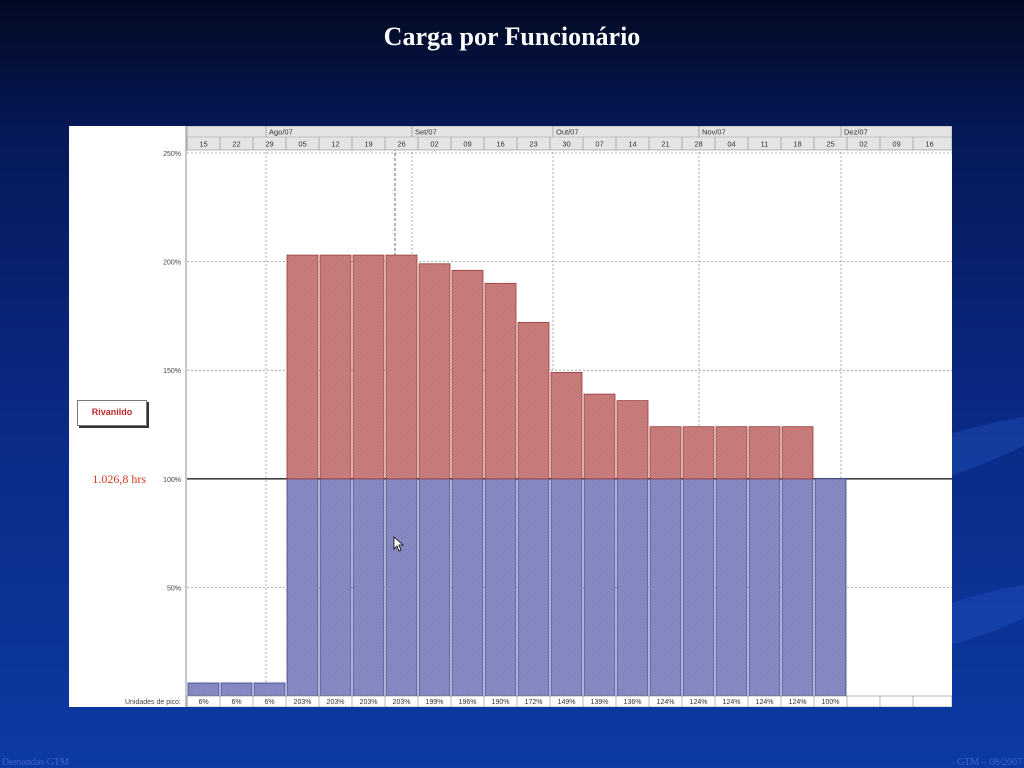 This screenshot has height=768, width=1024. Describe the element at coordinates (797, 144) in the screenshot. I see `week-label: 18` at that location.